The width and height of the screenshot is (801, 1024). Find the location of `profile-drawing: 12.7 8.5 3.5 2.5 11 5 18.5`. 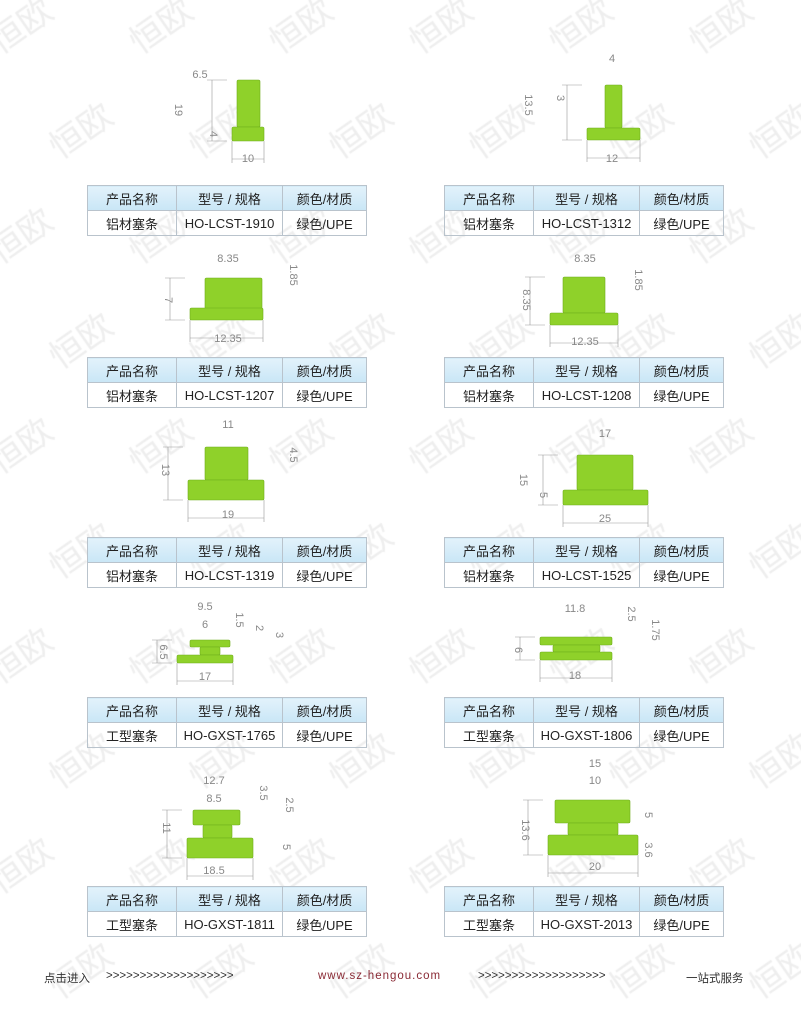

profile-drawing: 12.7 8.5 3.5 2.5 11 5 18.5 is located at coordinates (227, 827).